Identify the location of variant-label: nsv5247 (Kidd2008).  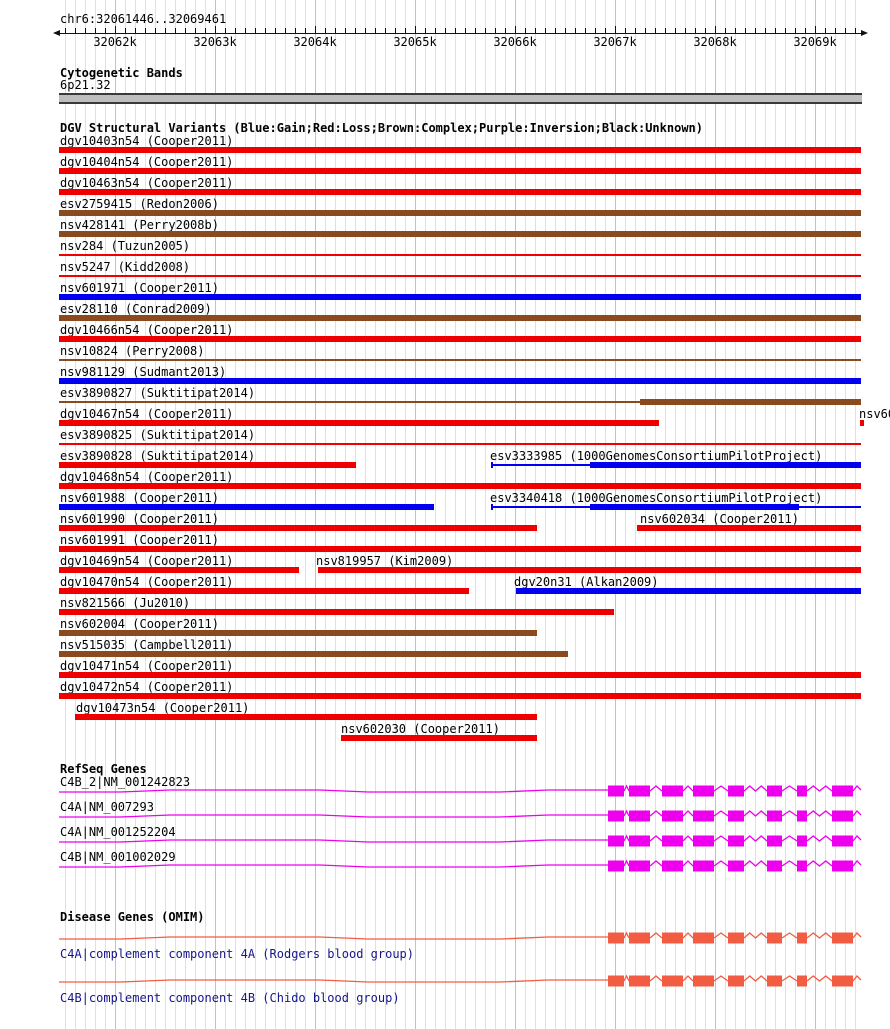
(125, 267).